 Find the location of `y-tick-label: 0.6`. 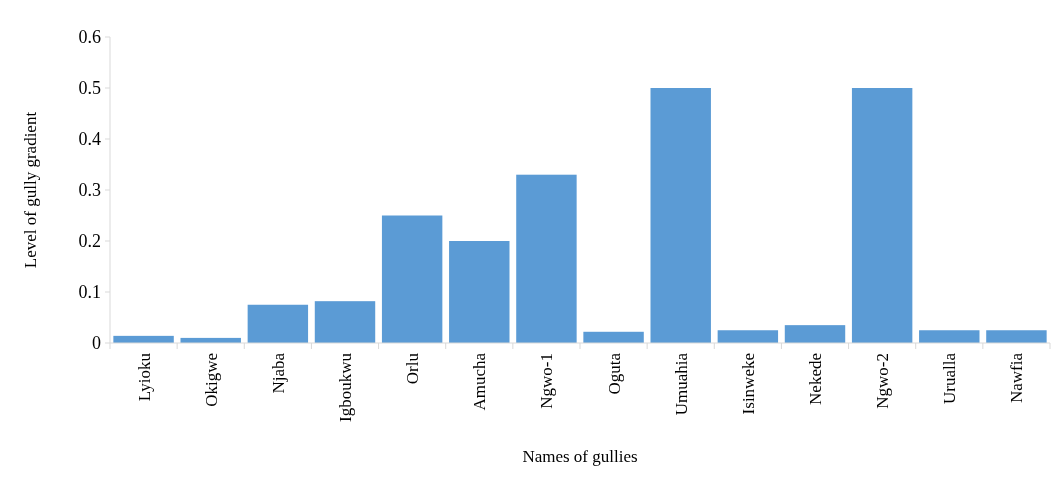

y-tick-label: 0.6 is located at coordinates (89, 37).